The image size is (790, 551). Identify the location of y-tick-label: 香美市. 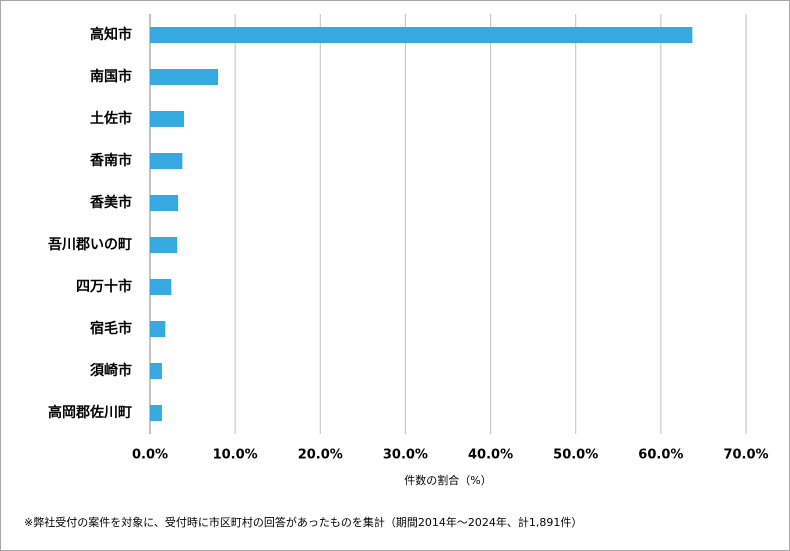
(110, 202).